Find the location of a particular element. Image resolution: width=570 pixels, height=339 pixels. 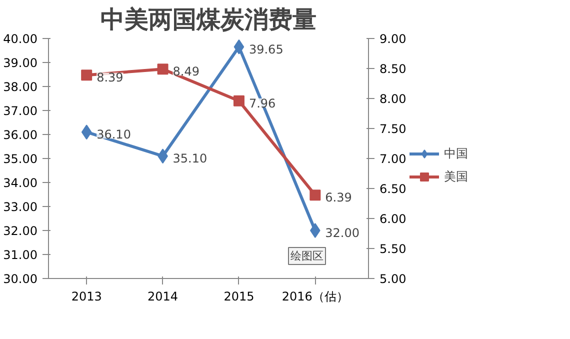

legend-label: 中国 is located at coordinates (456, 153).